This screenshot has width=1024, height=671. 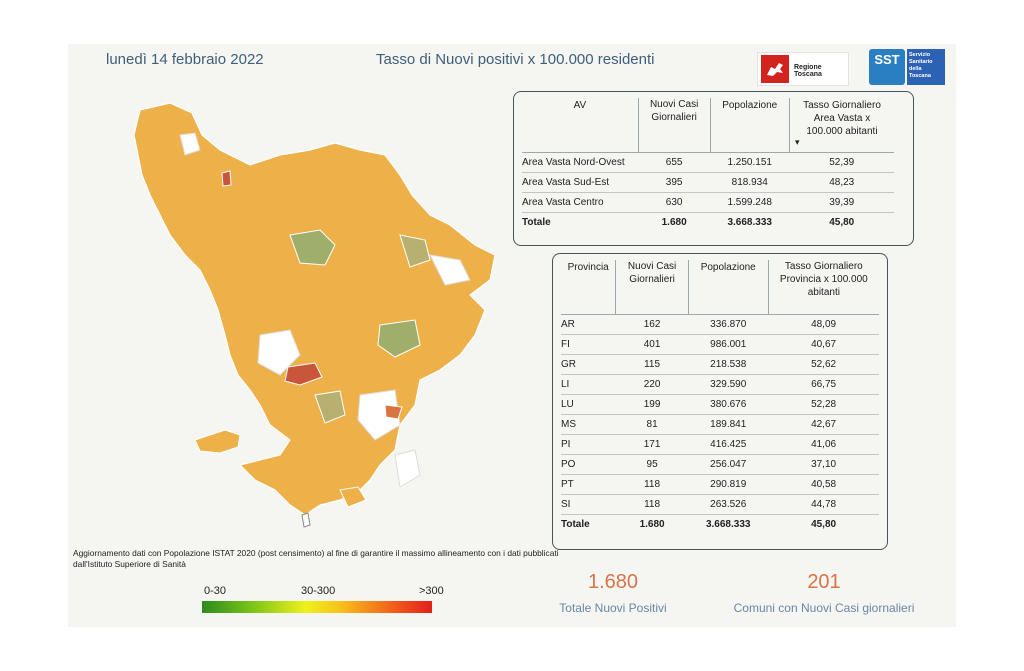 What do you see at coordinates (588, 344) in the screenshot?
I see `row-name: FI` at bounding box center [588, 344].